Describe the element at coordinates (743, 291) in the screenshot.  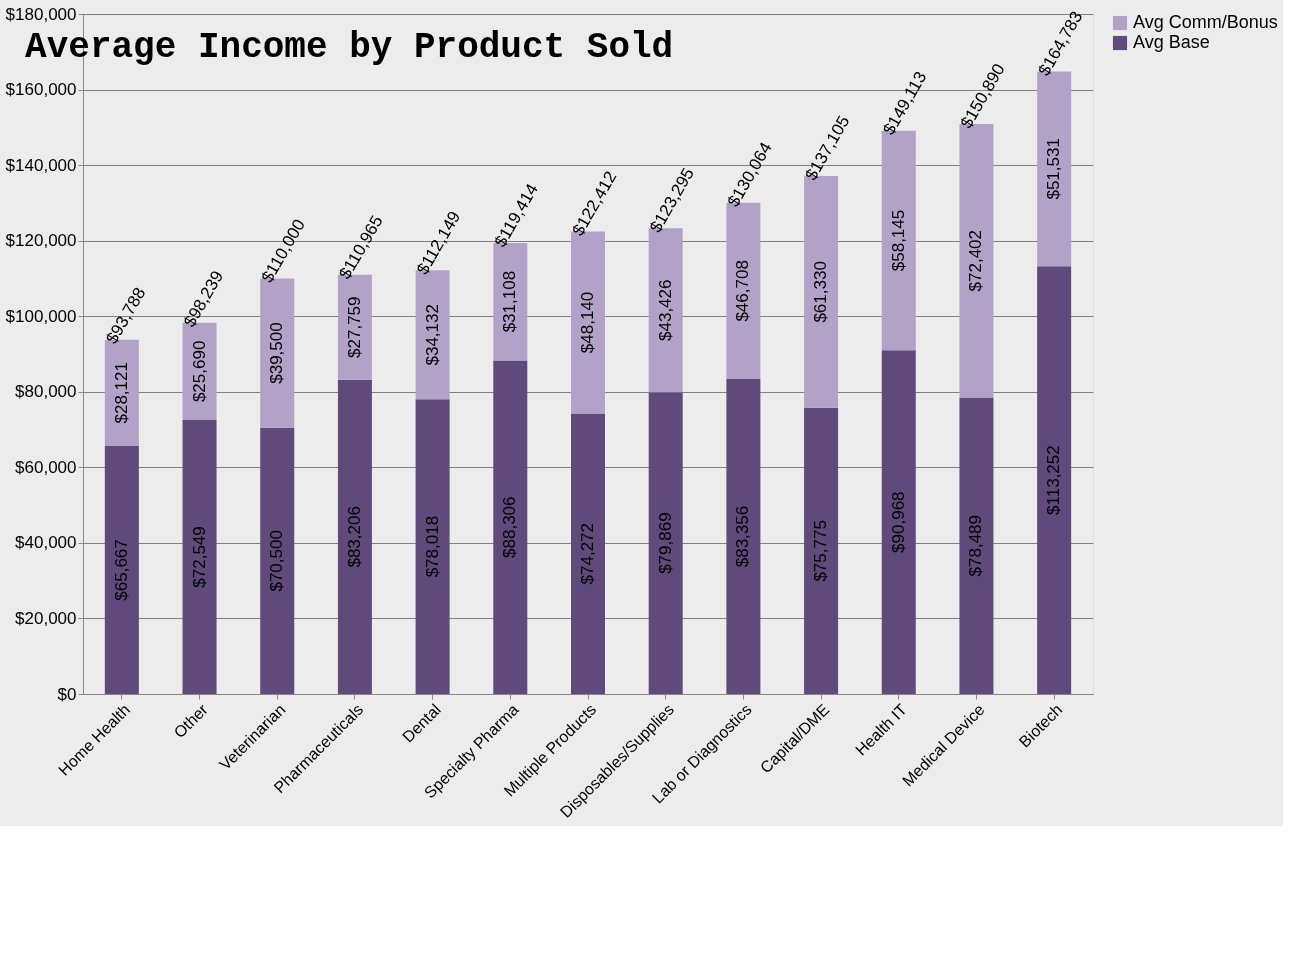
I see `data-label: $46,708` at that location.